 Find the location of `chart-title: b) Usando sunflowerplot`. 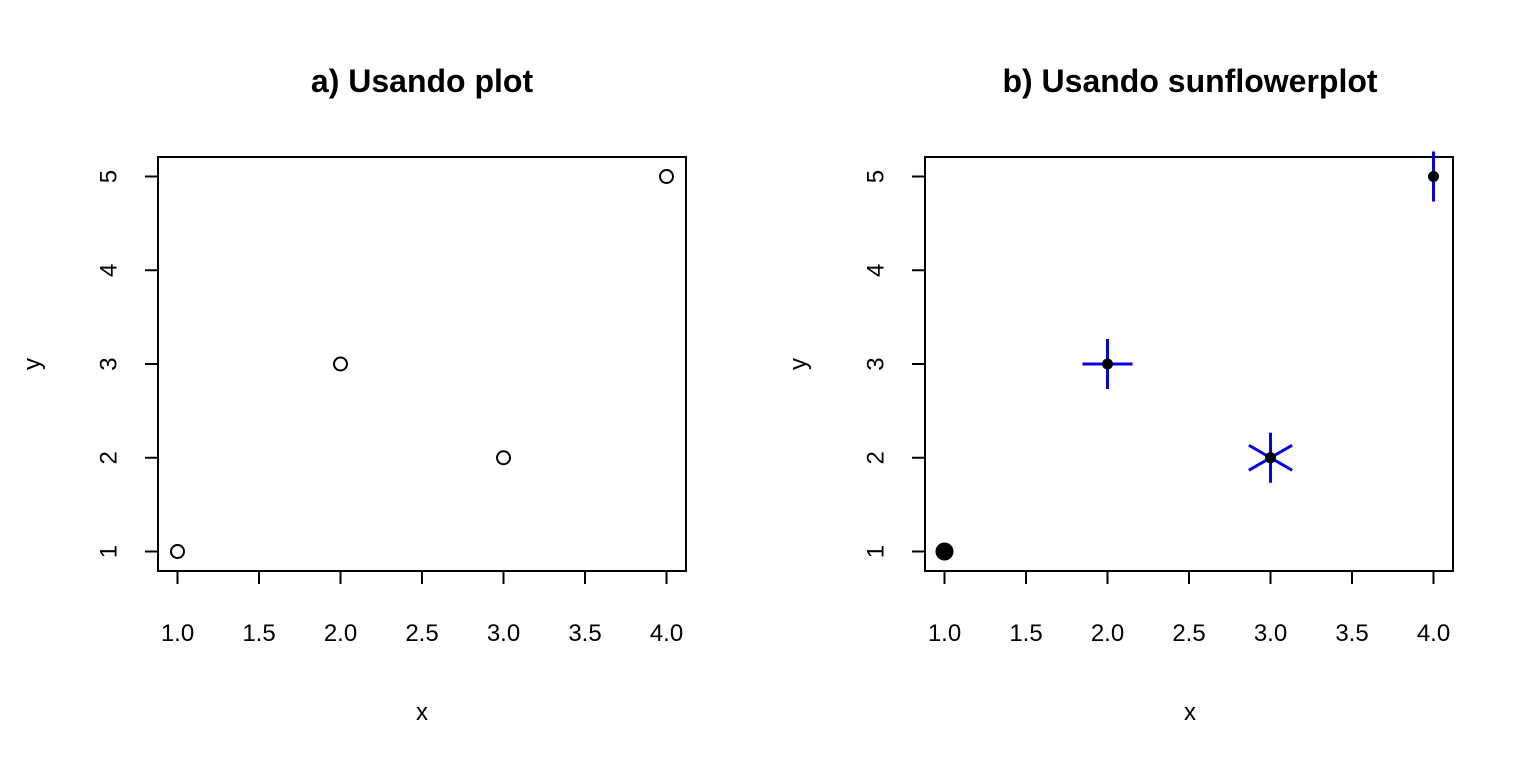

chart-title: b) Usando sunflowerplot is located at coordinates (1189, 81).